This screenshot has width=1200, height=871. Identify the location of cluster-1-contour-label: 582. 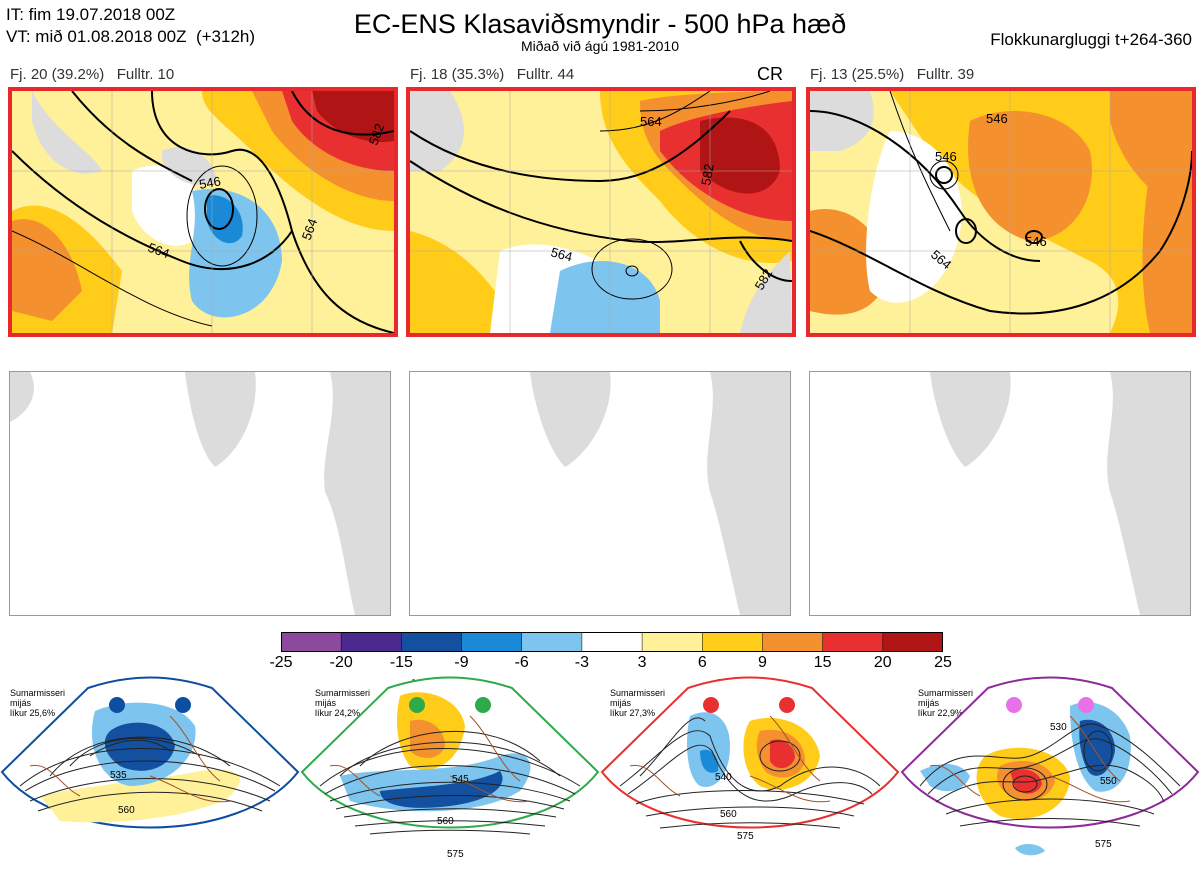
(377, 135).